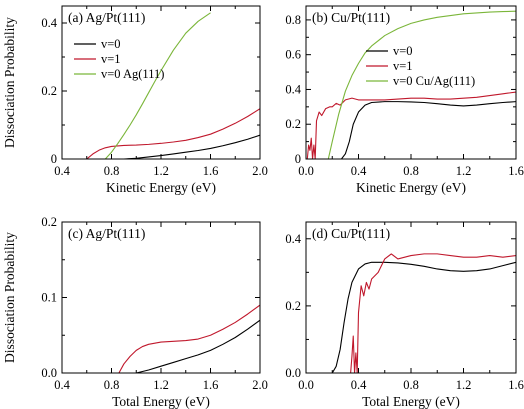  What do you see at coordinates (293, 55) in the screenshot?
I see `y-tick-label: 0.6` at bounding box center [293, 55].